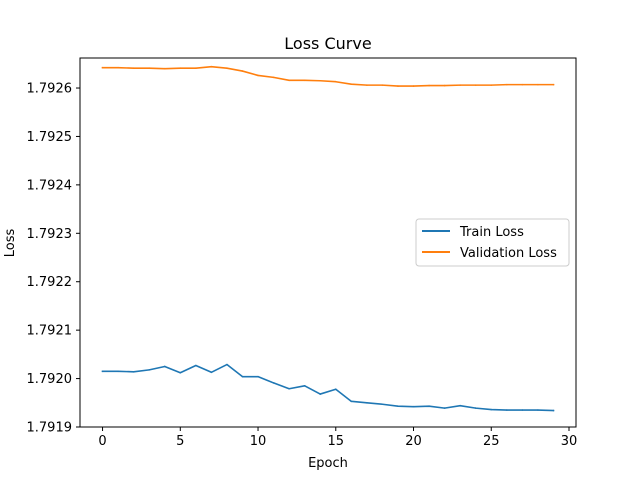 The height and width of the screenshot is (480, 640). I want to click on legend-box, so click(492, 242).